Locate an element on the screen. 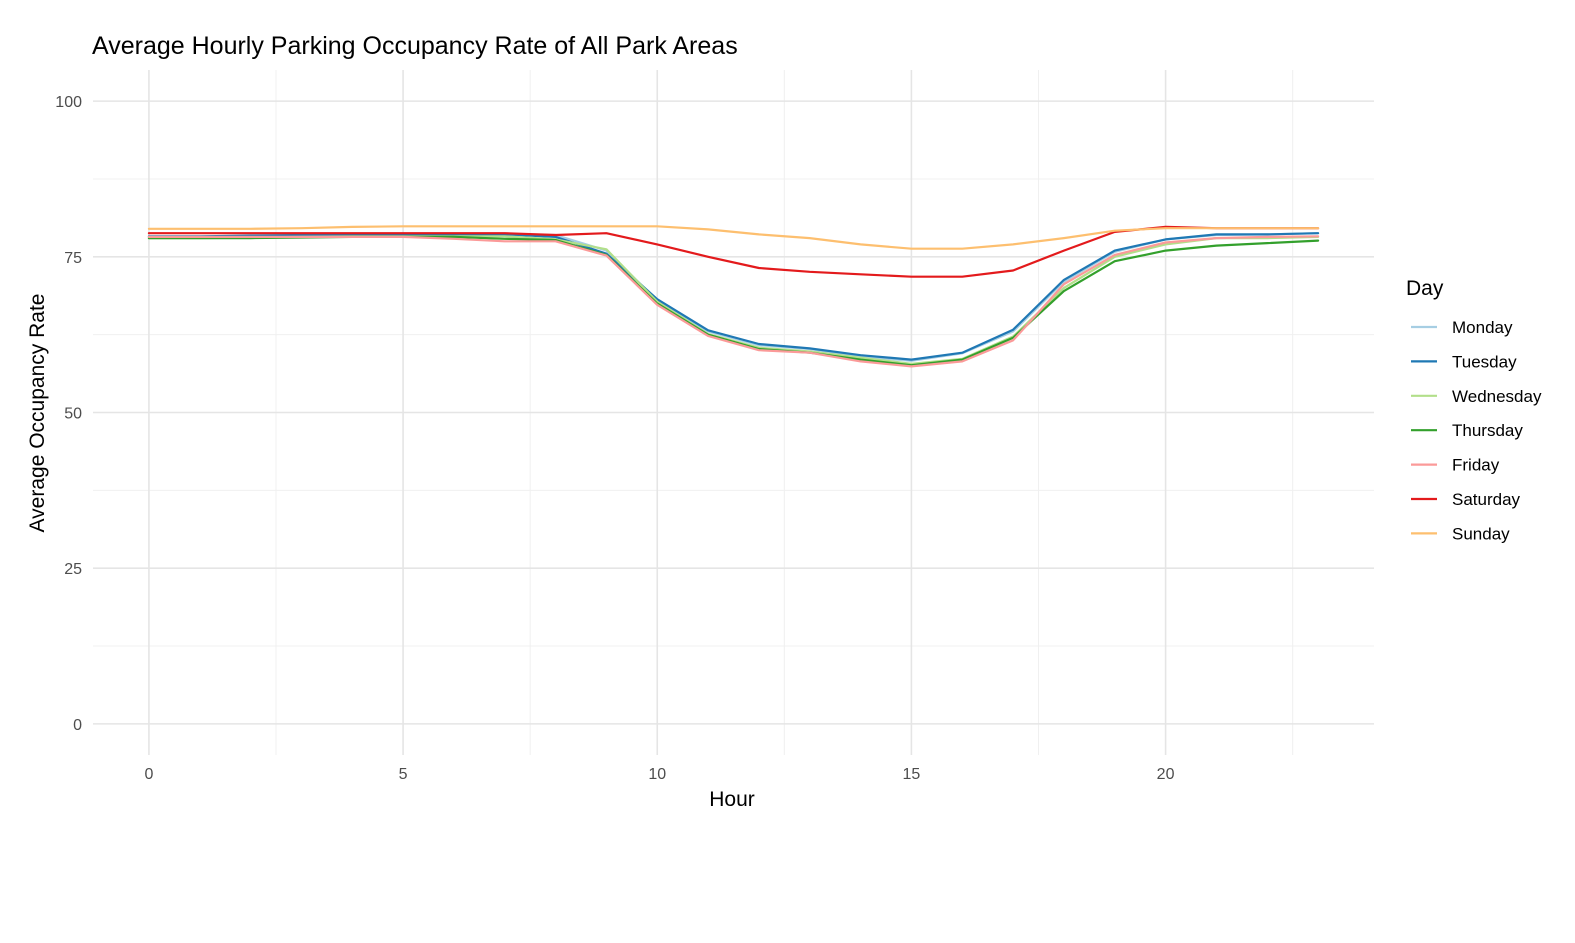 The height and width of the screenshot is (943, 1575). x-axis-ticks: 0 5 10 15 20 is located at coordinates (659, 774).